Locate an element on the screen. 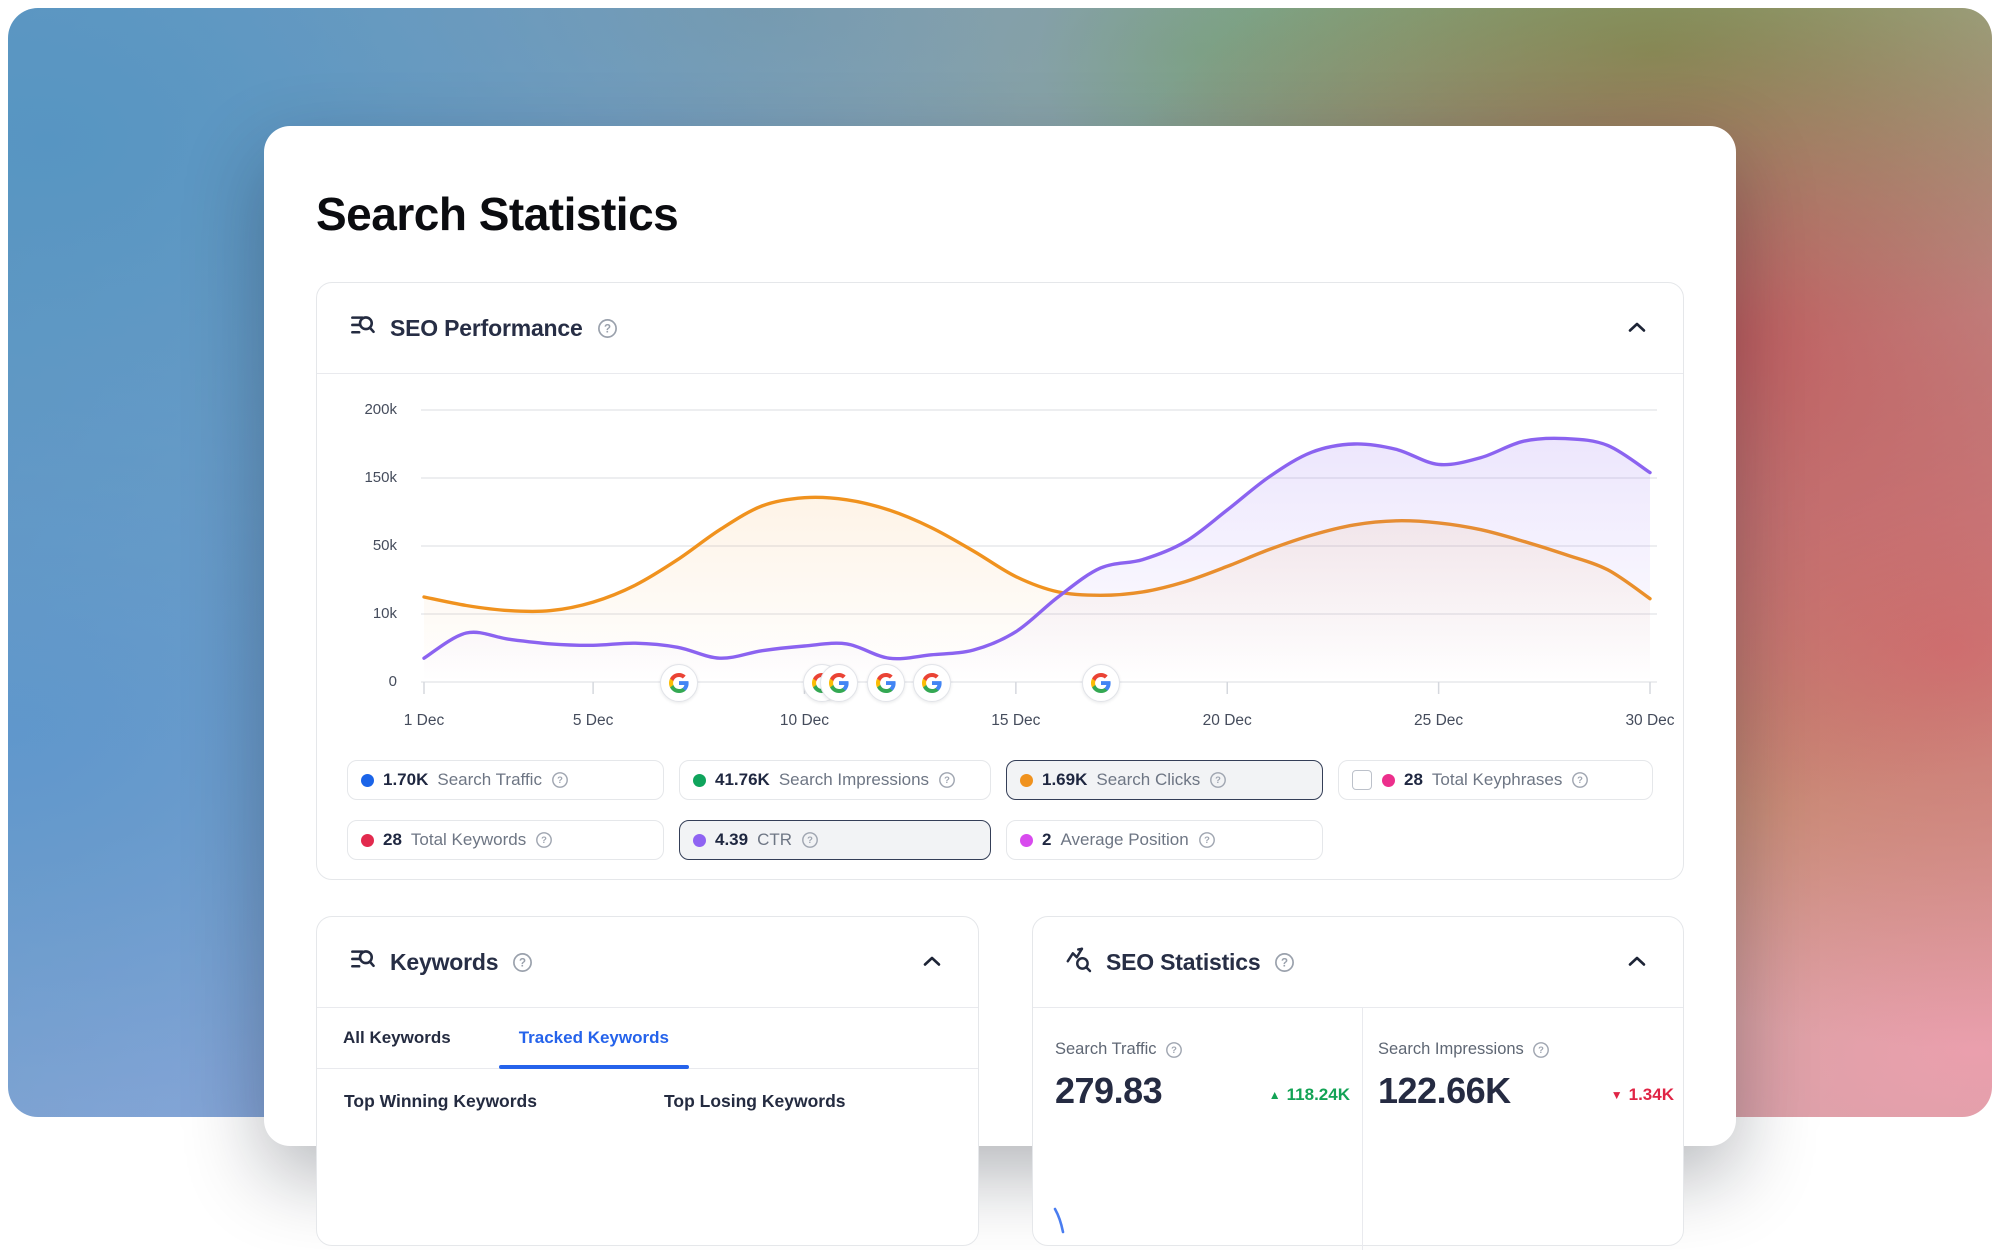 This screenshot has height=1250, width=2000. metric-value: 279.83 is located at coordinates (1109, 1090).